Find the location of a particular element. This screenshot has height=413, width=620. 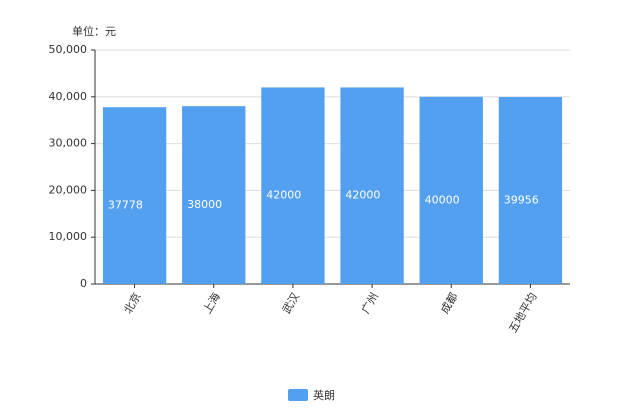

y-tick-label: 50,000 is located at coordinates (68, 49).